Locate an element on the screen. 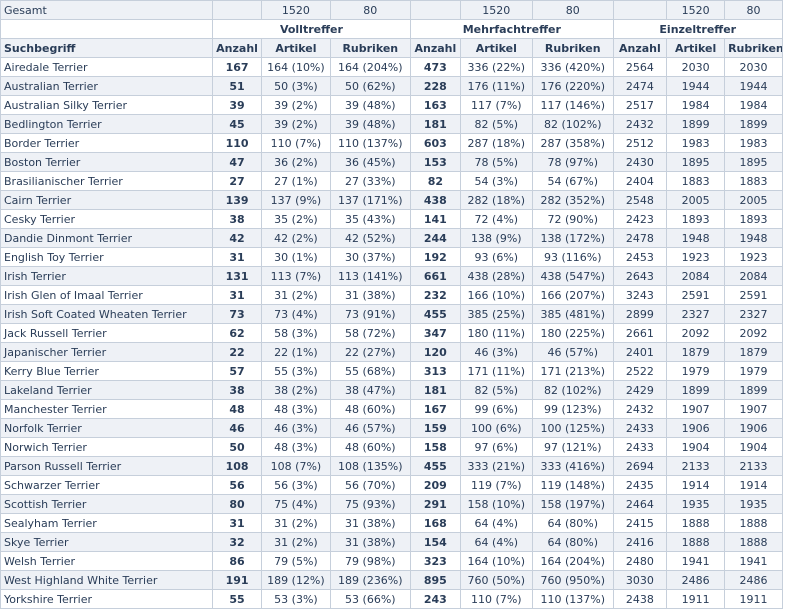 The width and height of the screenshot is (785, 610). cell-einzel-artikel: 1983 is located at coordinates (696, 143).